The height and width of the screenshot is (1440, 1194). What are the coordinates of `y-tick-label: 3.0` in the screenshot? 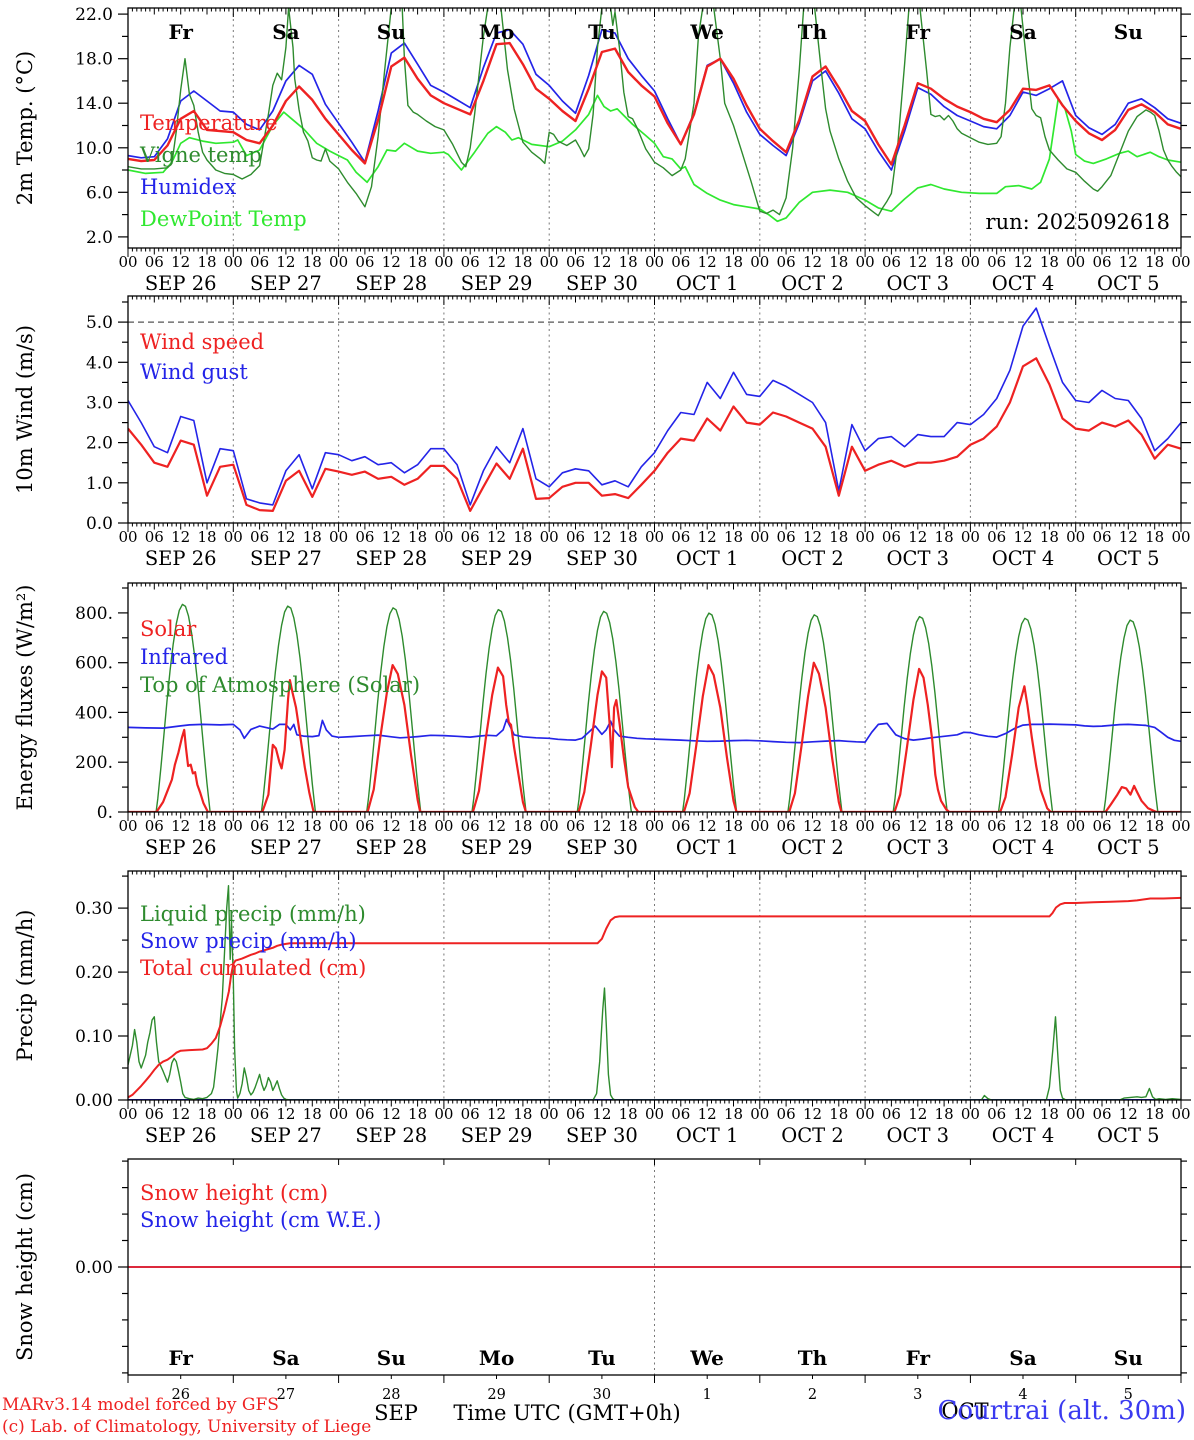 It's located at (99, 404).